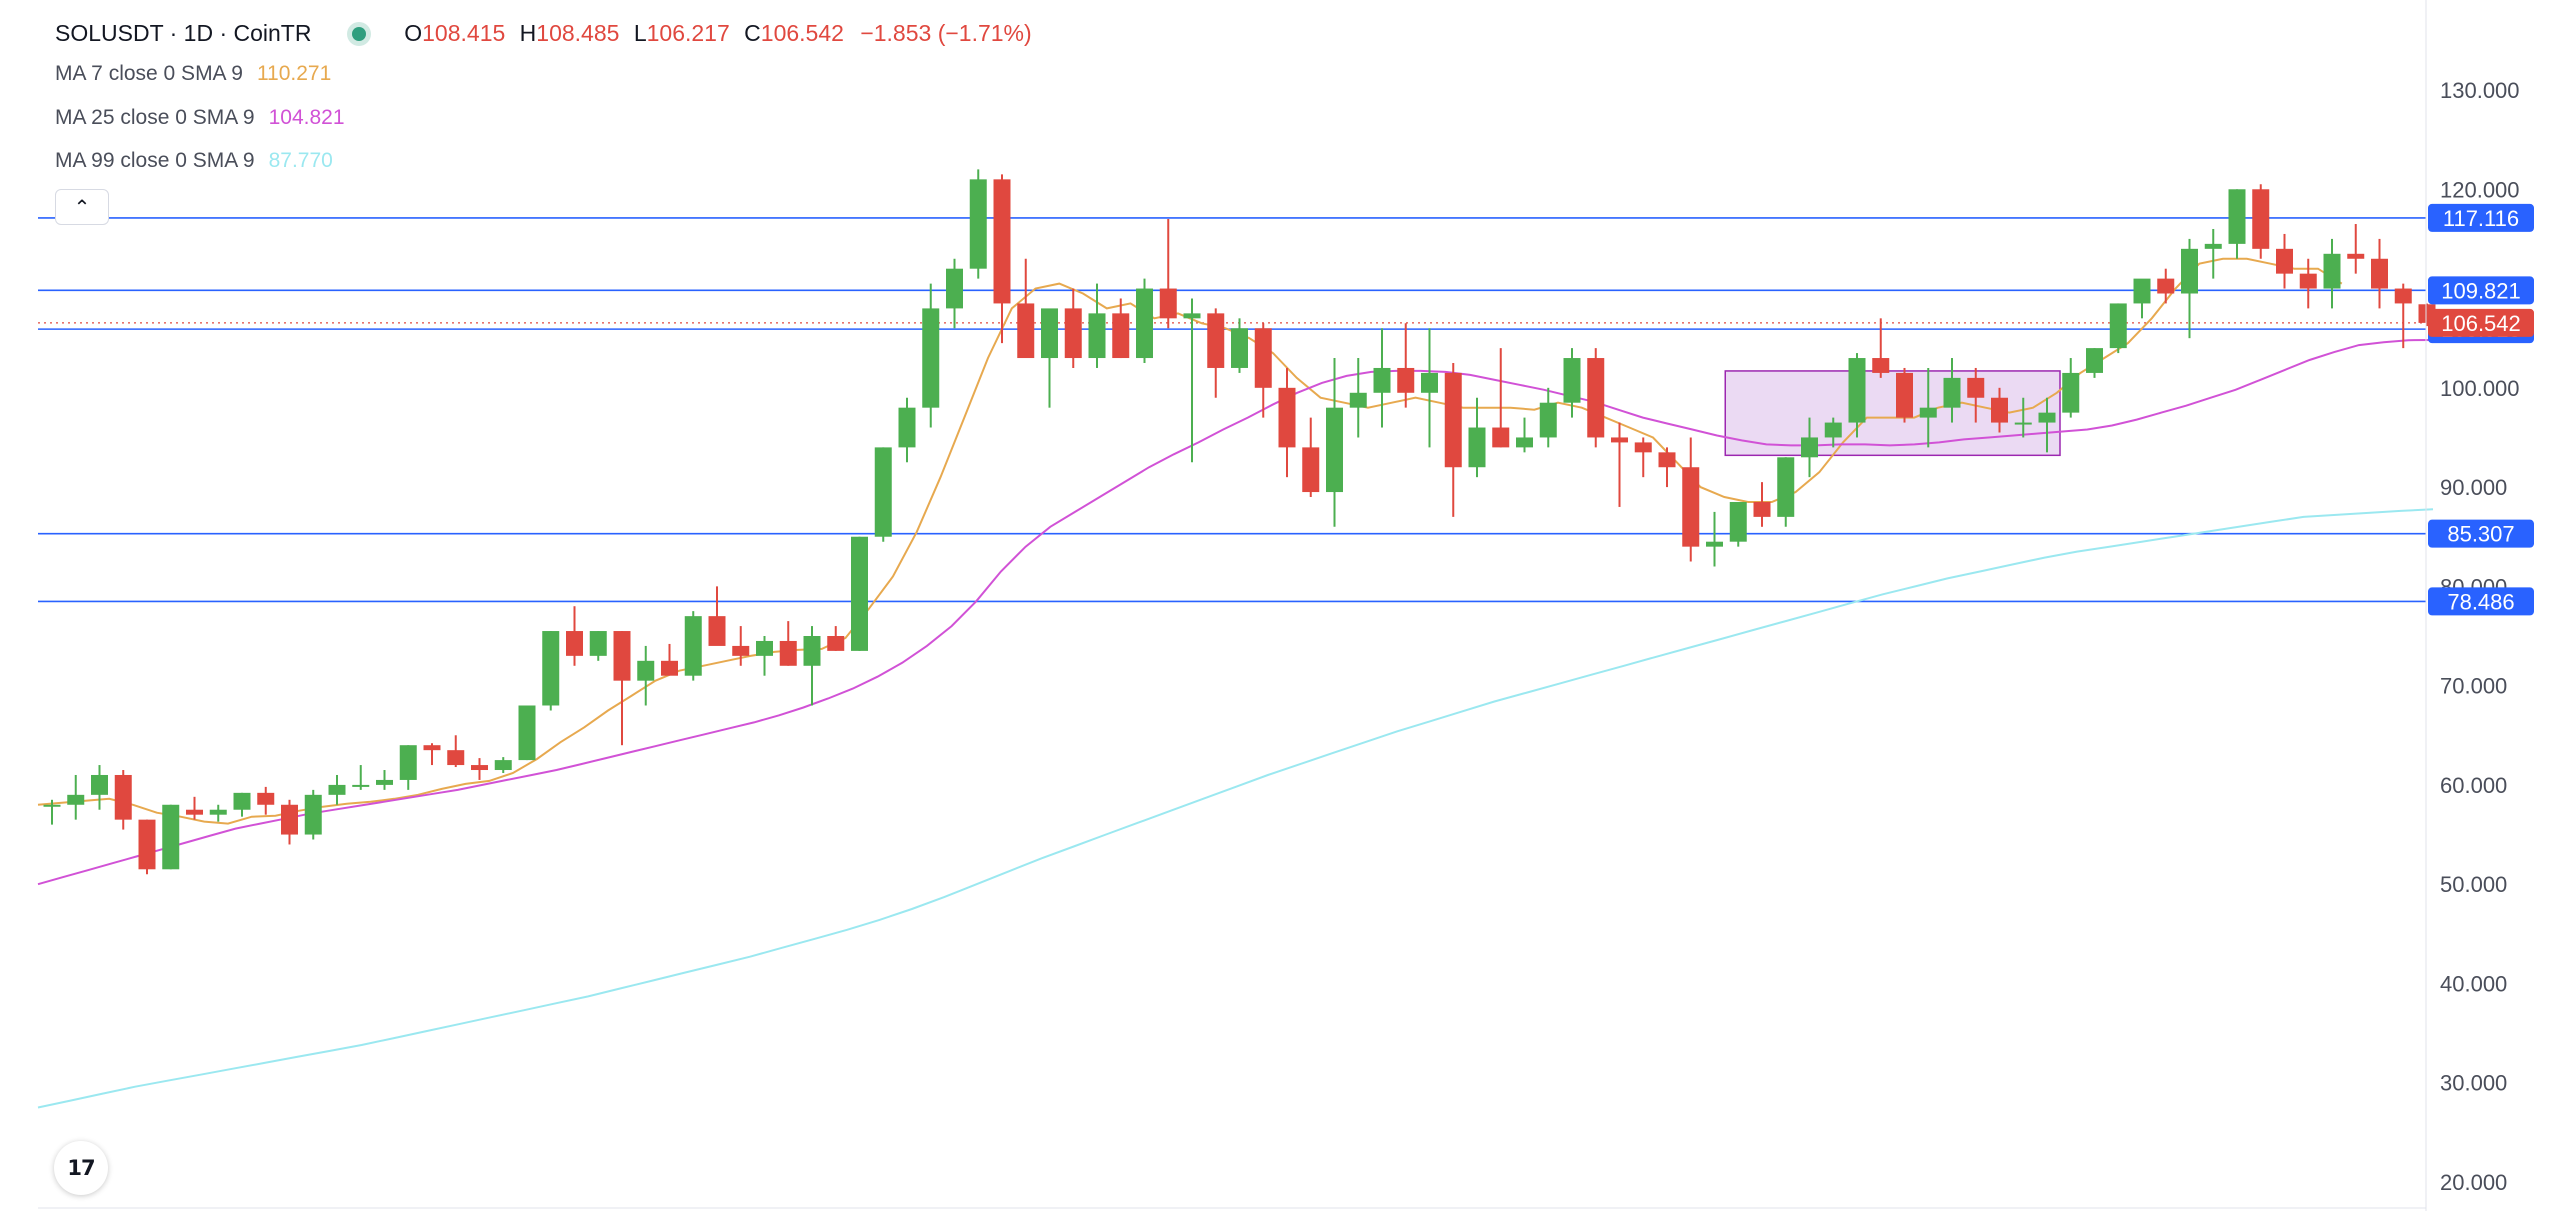 The height and width of the screenshot is (1211, 2560). I want to click on low-key: L, so click(640, 33).